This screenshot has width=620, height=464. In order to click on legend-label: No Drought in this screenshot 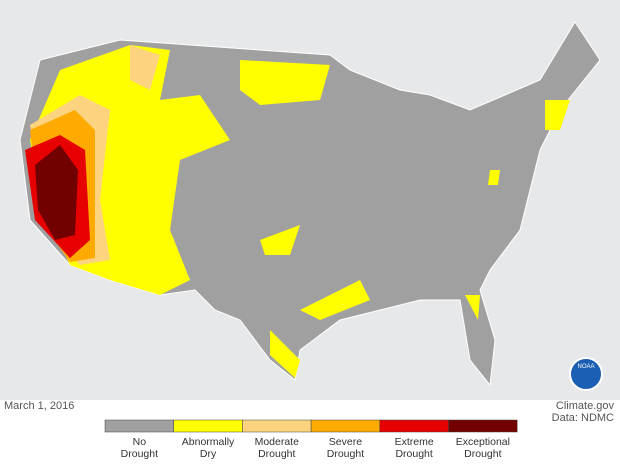, I will do `click(139, 448)`.